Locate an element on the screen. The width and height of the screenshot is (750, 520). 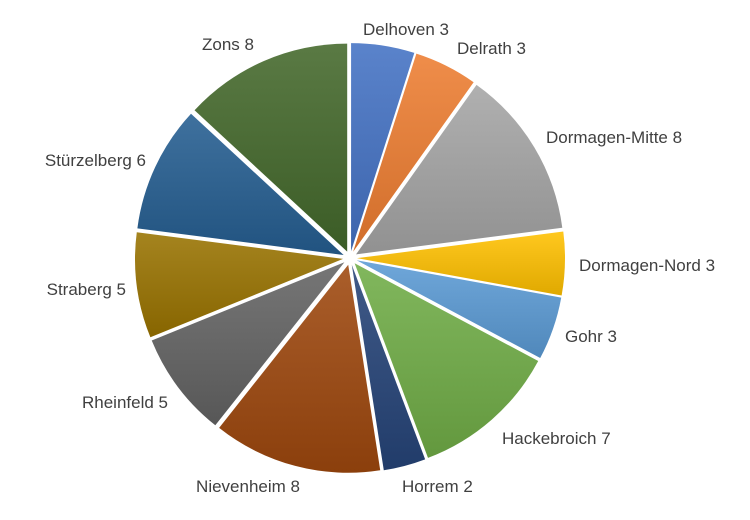
pie-slice-hackebroich is located at coordinates (446, 360).